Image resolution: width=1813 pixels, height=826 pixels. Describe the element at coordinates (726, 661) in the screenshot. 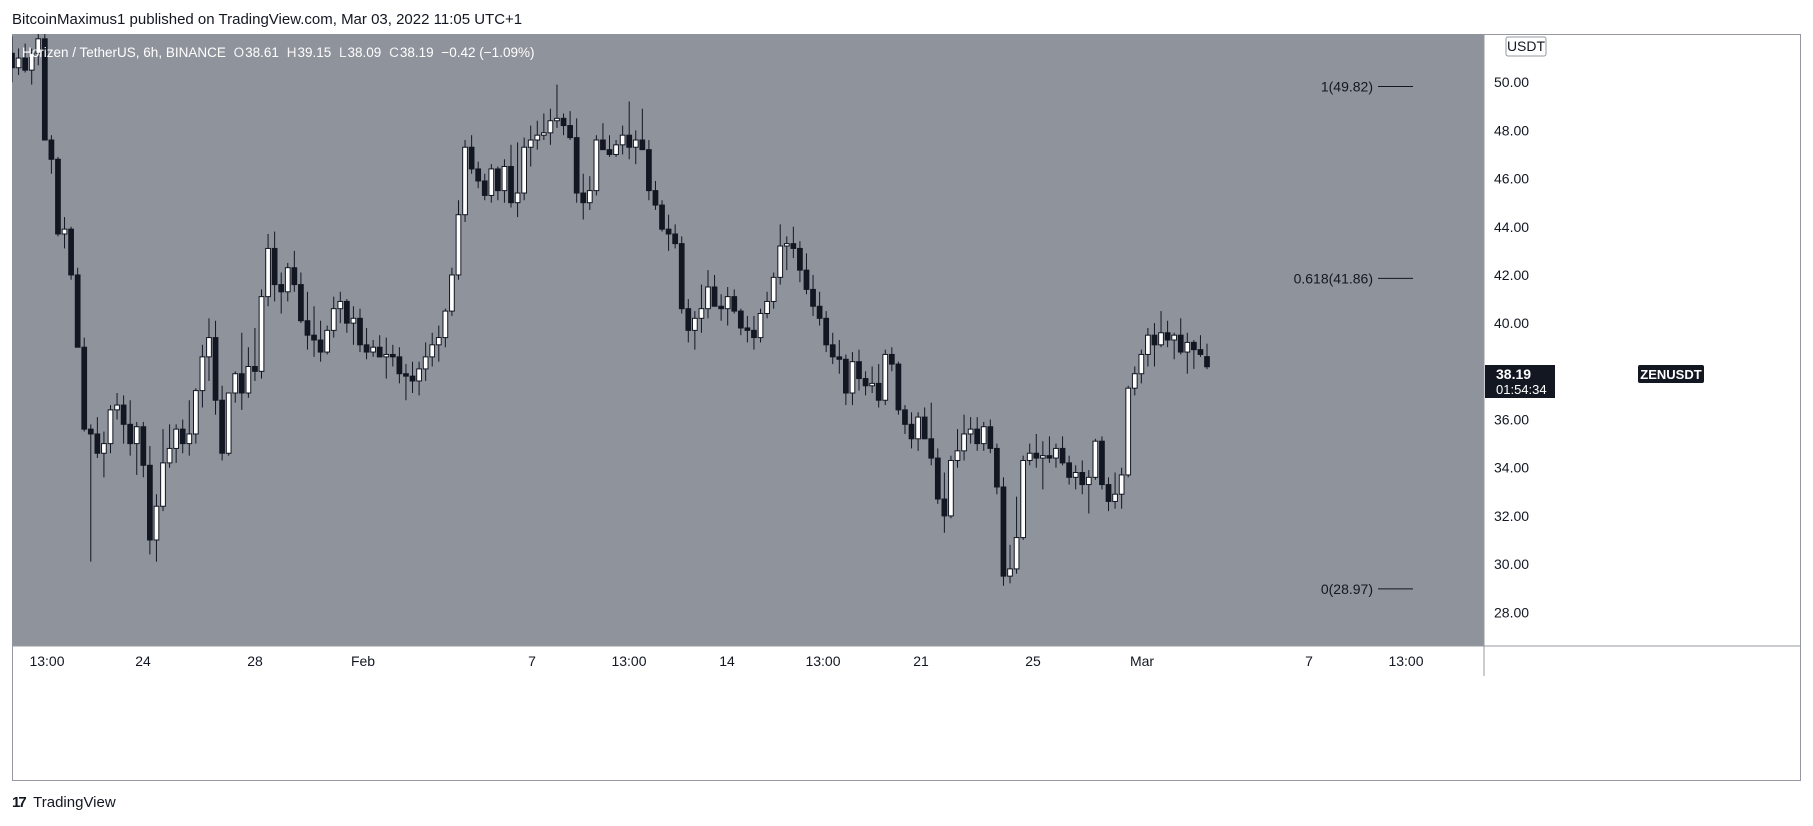

I see `time-axis: 13:00 24 28 Feb 7 13:00 14 13:00 21 25 Mar 7 13:00` at that location.